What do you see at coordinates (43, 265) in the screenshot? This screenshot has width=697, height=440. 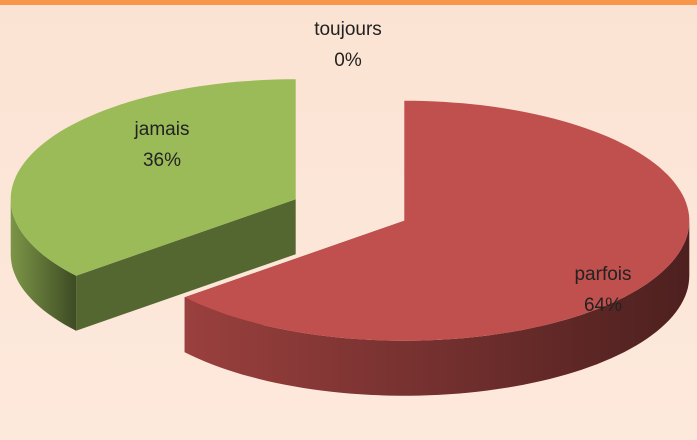 I see `slice-side` at bounding box center [43, 265].